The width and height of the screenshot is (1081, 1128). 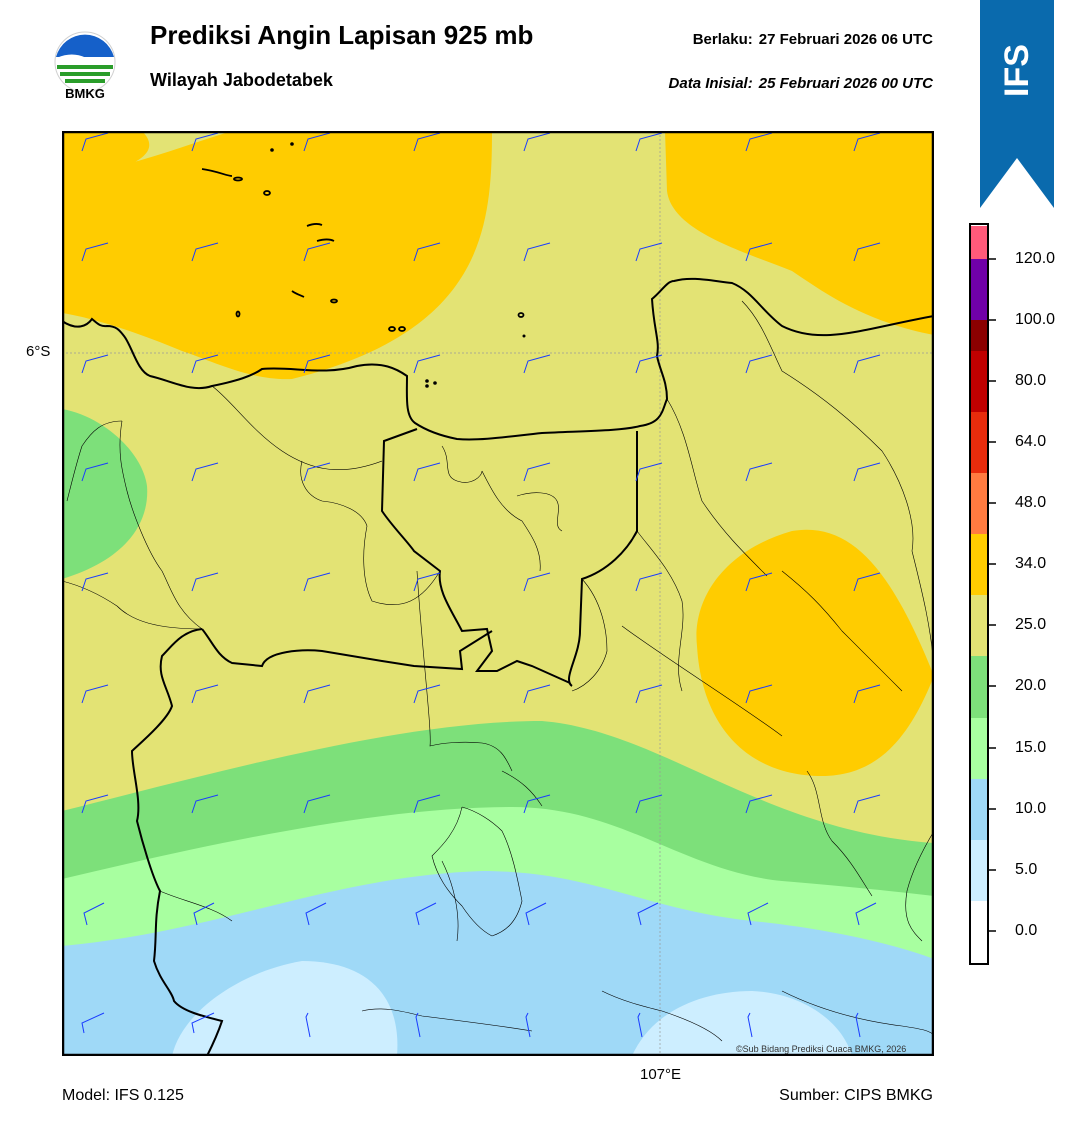 I want to click on thousand-islands, so click(x=363, y=250).